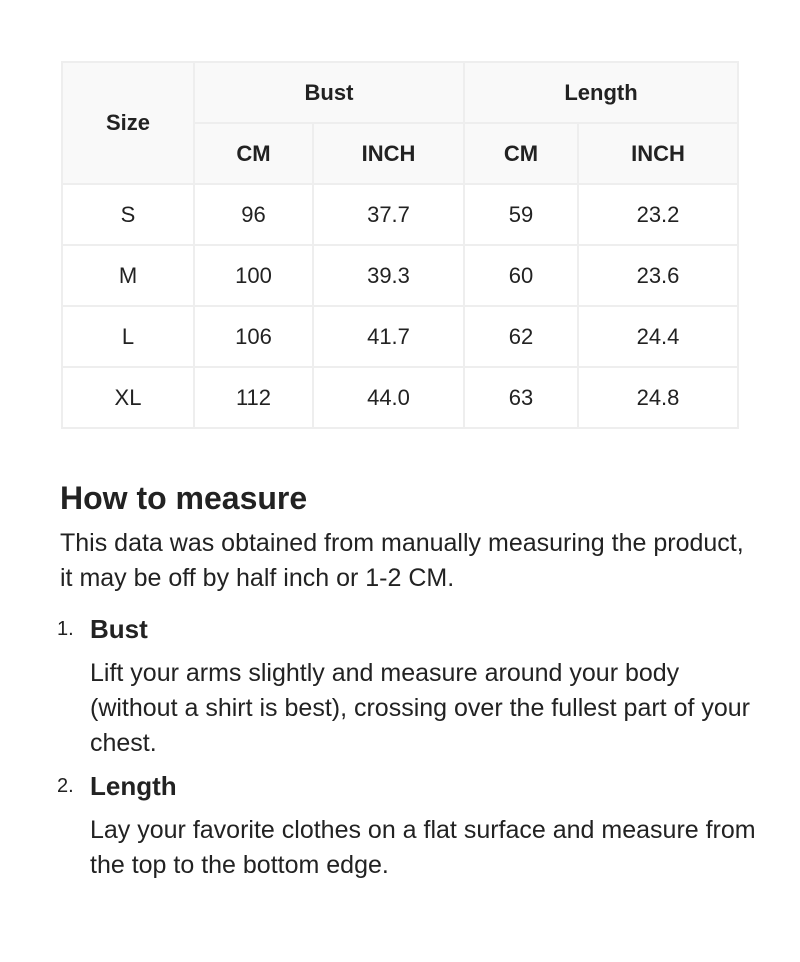 The image size is (800, 962). I want to click on item-number: 2., so click(65, 786).